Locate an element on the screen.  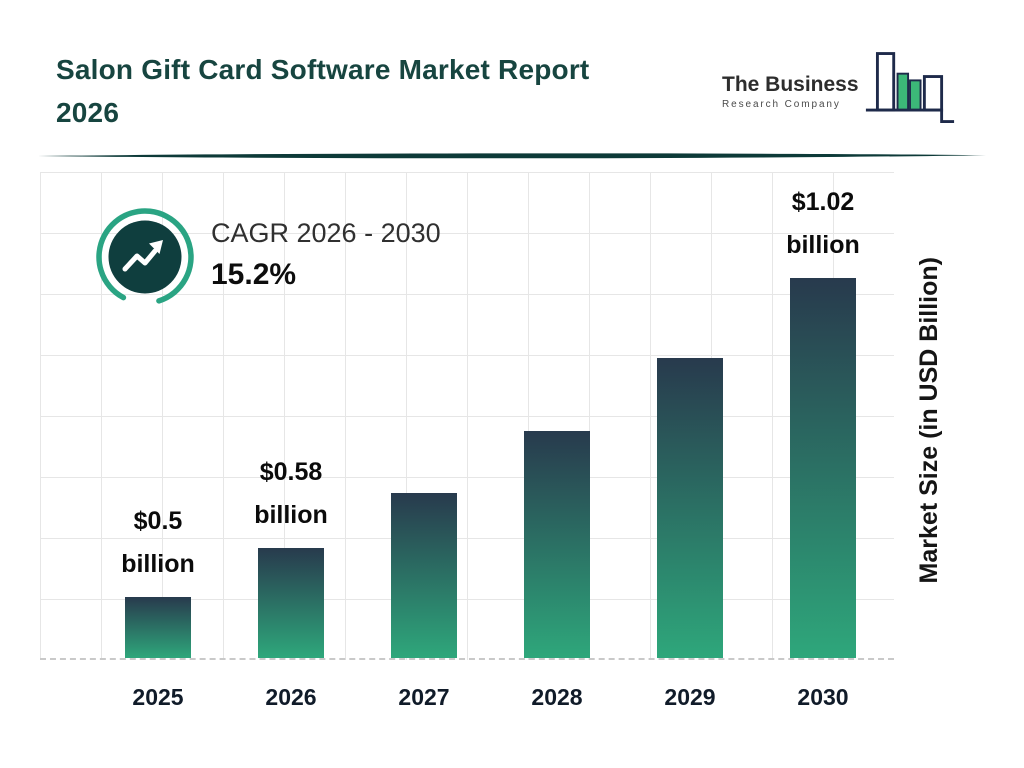
bar-column-2025: $0.5 billion is located at coordinates (158, 579).